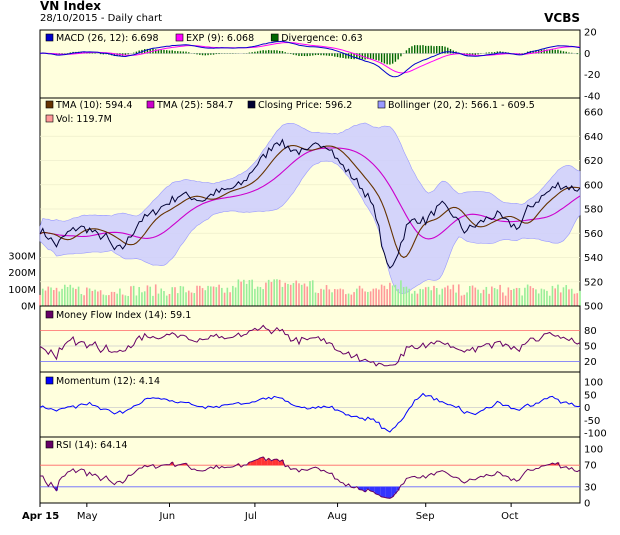 The width and height of the screenshot is (620, 535). What do you see at coordinates (592, 75) in the screenshot?
I see `macd-axis-tick-2: -20` at bounding box center [592, 75].